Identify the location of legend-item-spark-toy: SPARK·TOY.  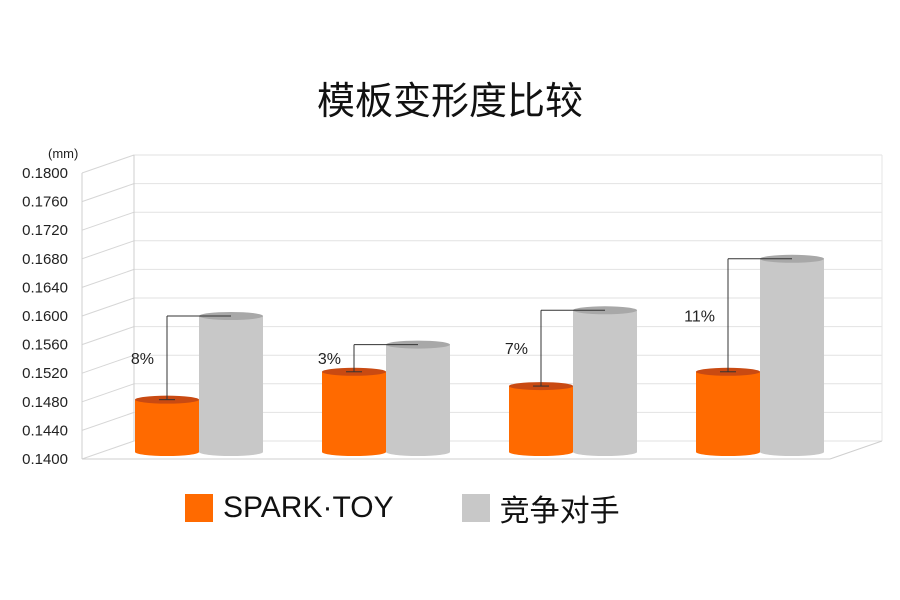
(289, 508).